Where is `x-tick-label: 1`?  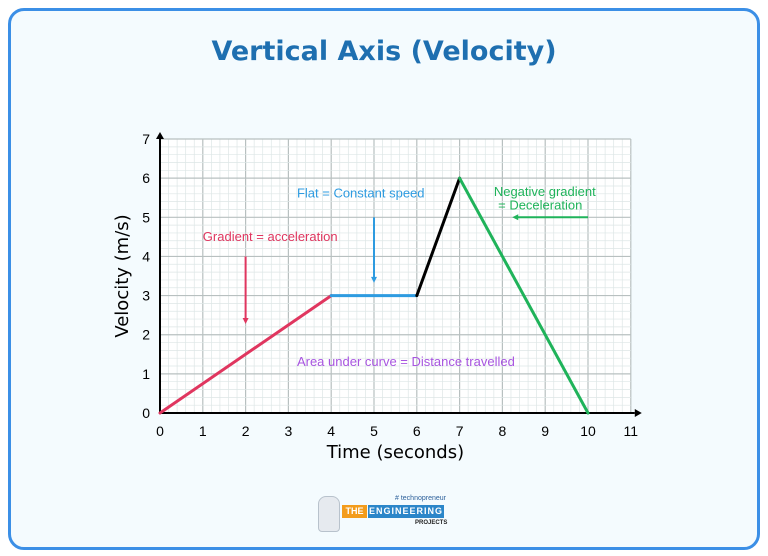 x-tick-label: 1 is located at coordinates (203, 431).